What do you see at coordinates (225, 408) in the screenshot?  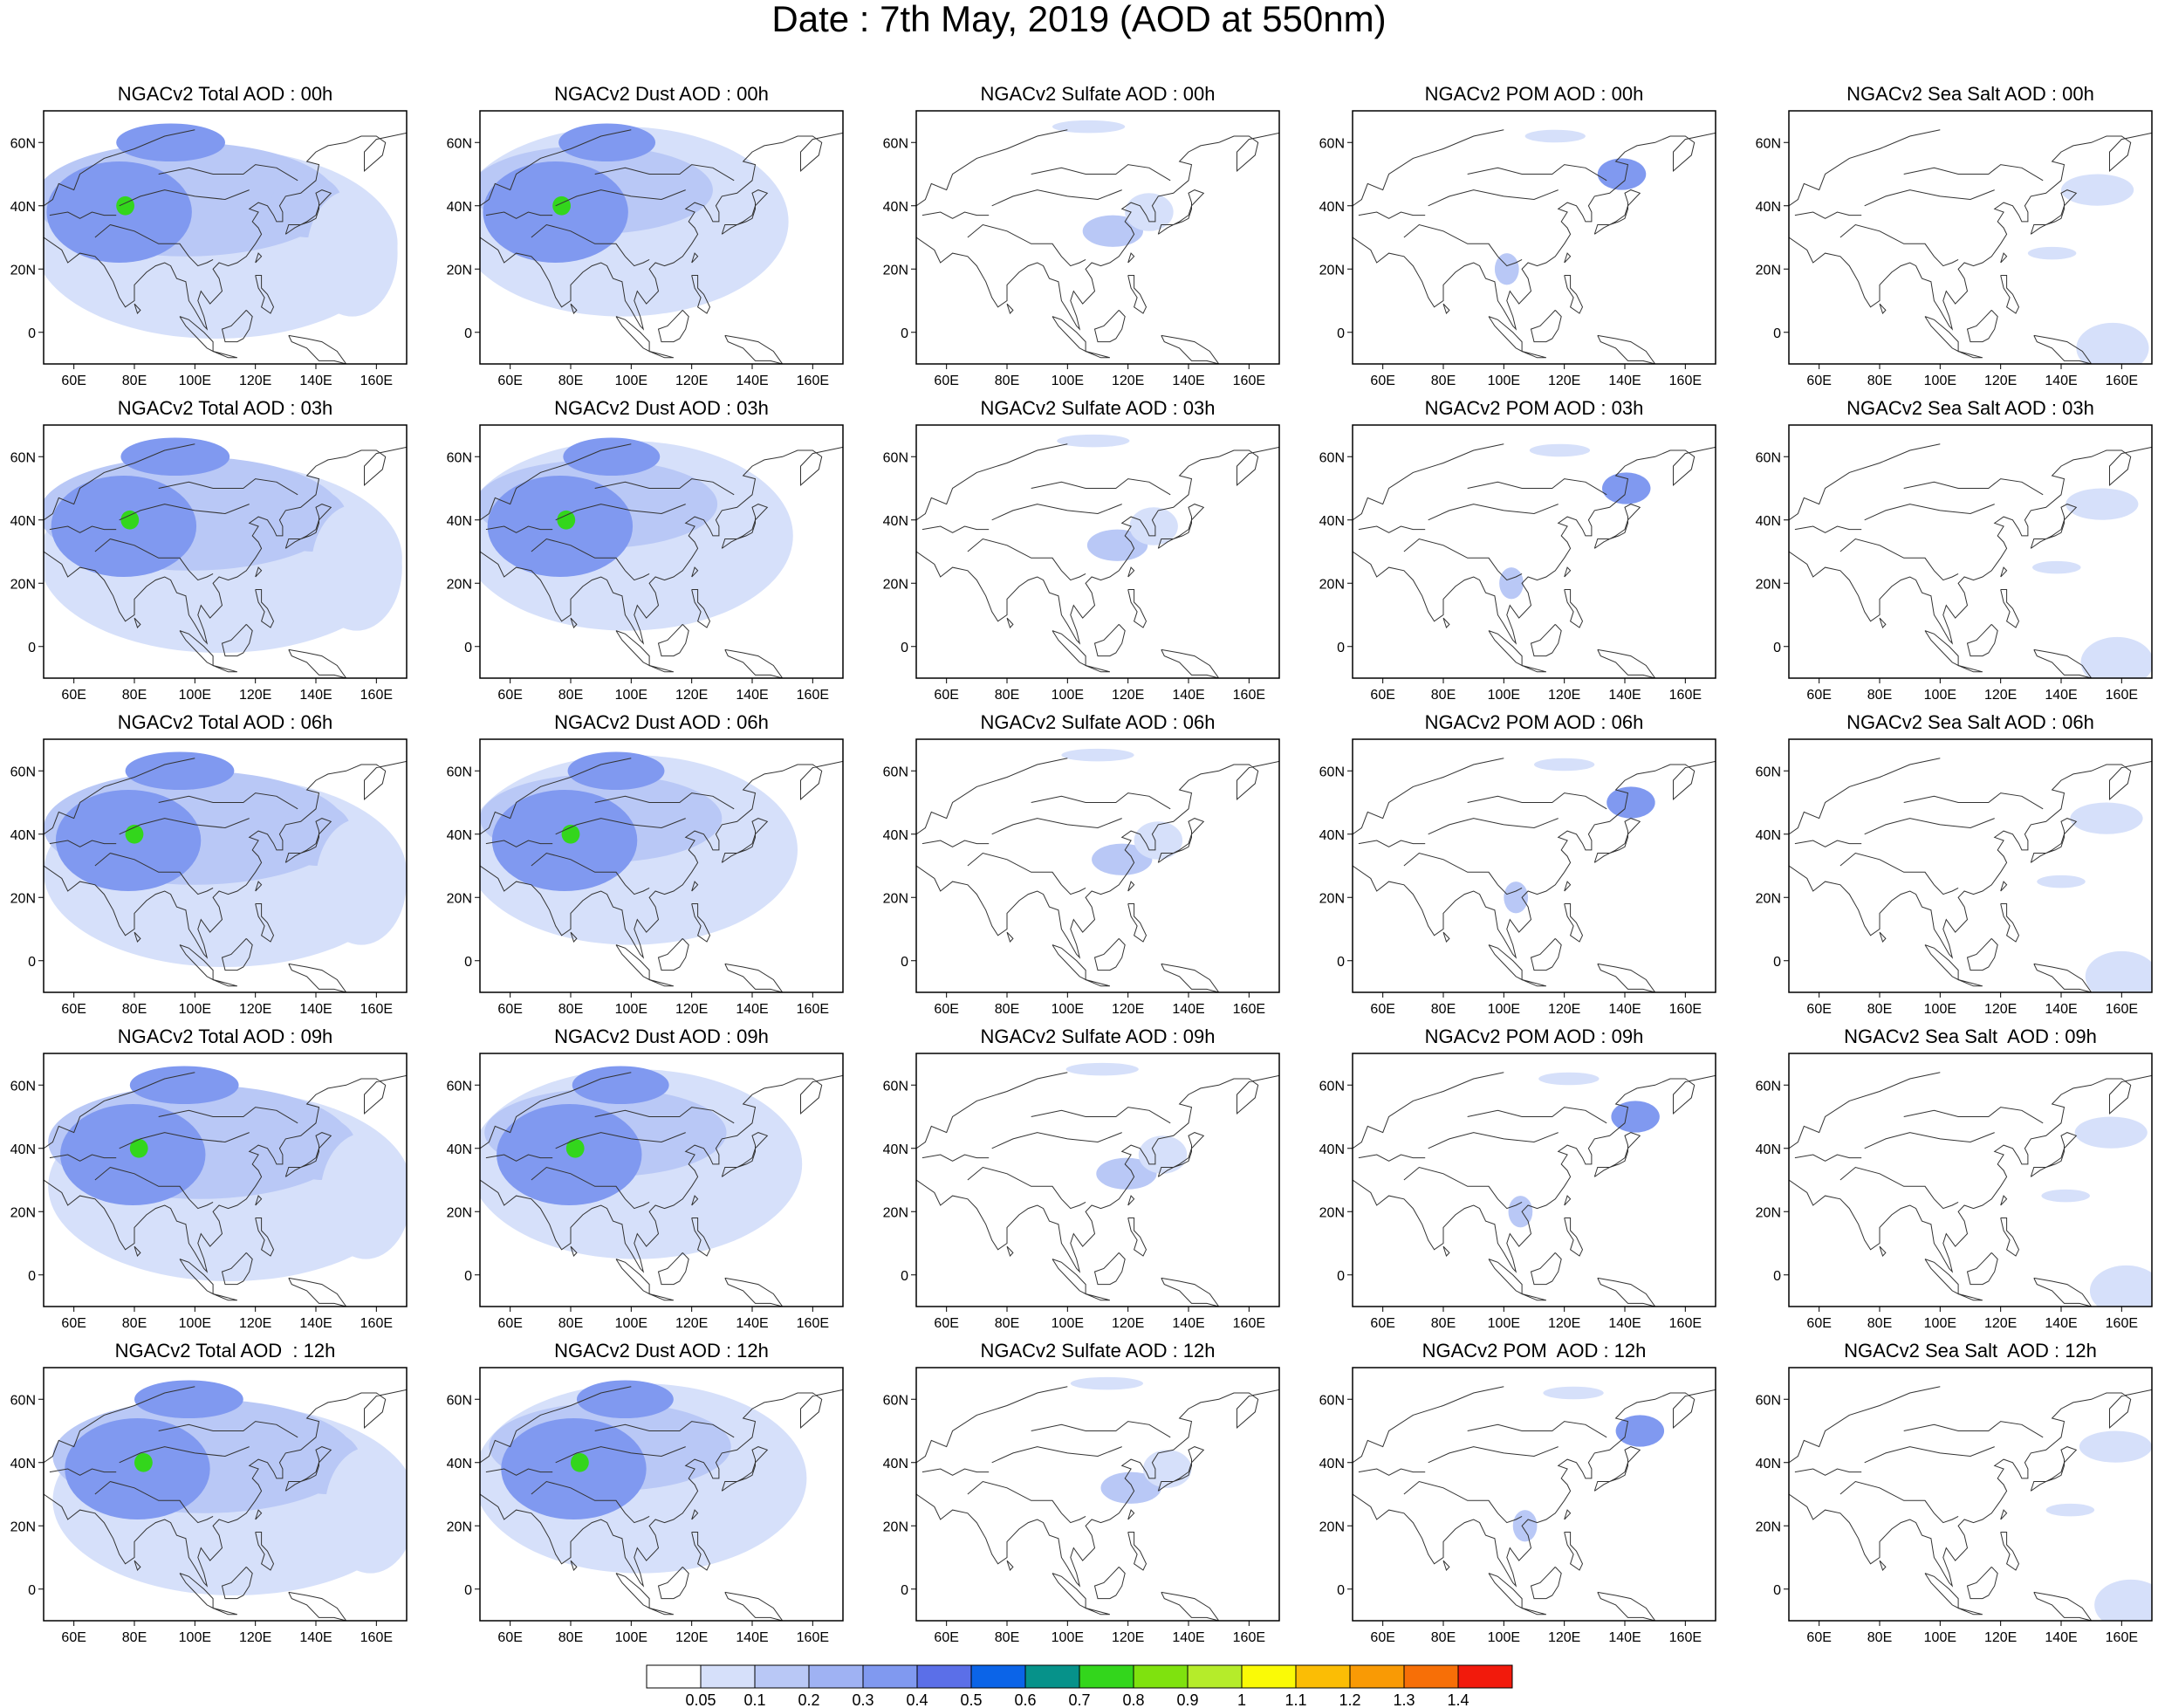 I see `panel-title: NGACv2 Total AOD : 03h` at bounding box center [225, 408].